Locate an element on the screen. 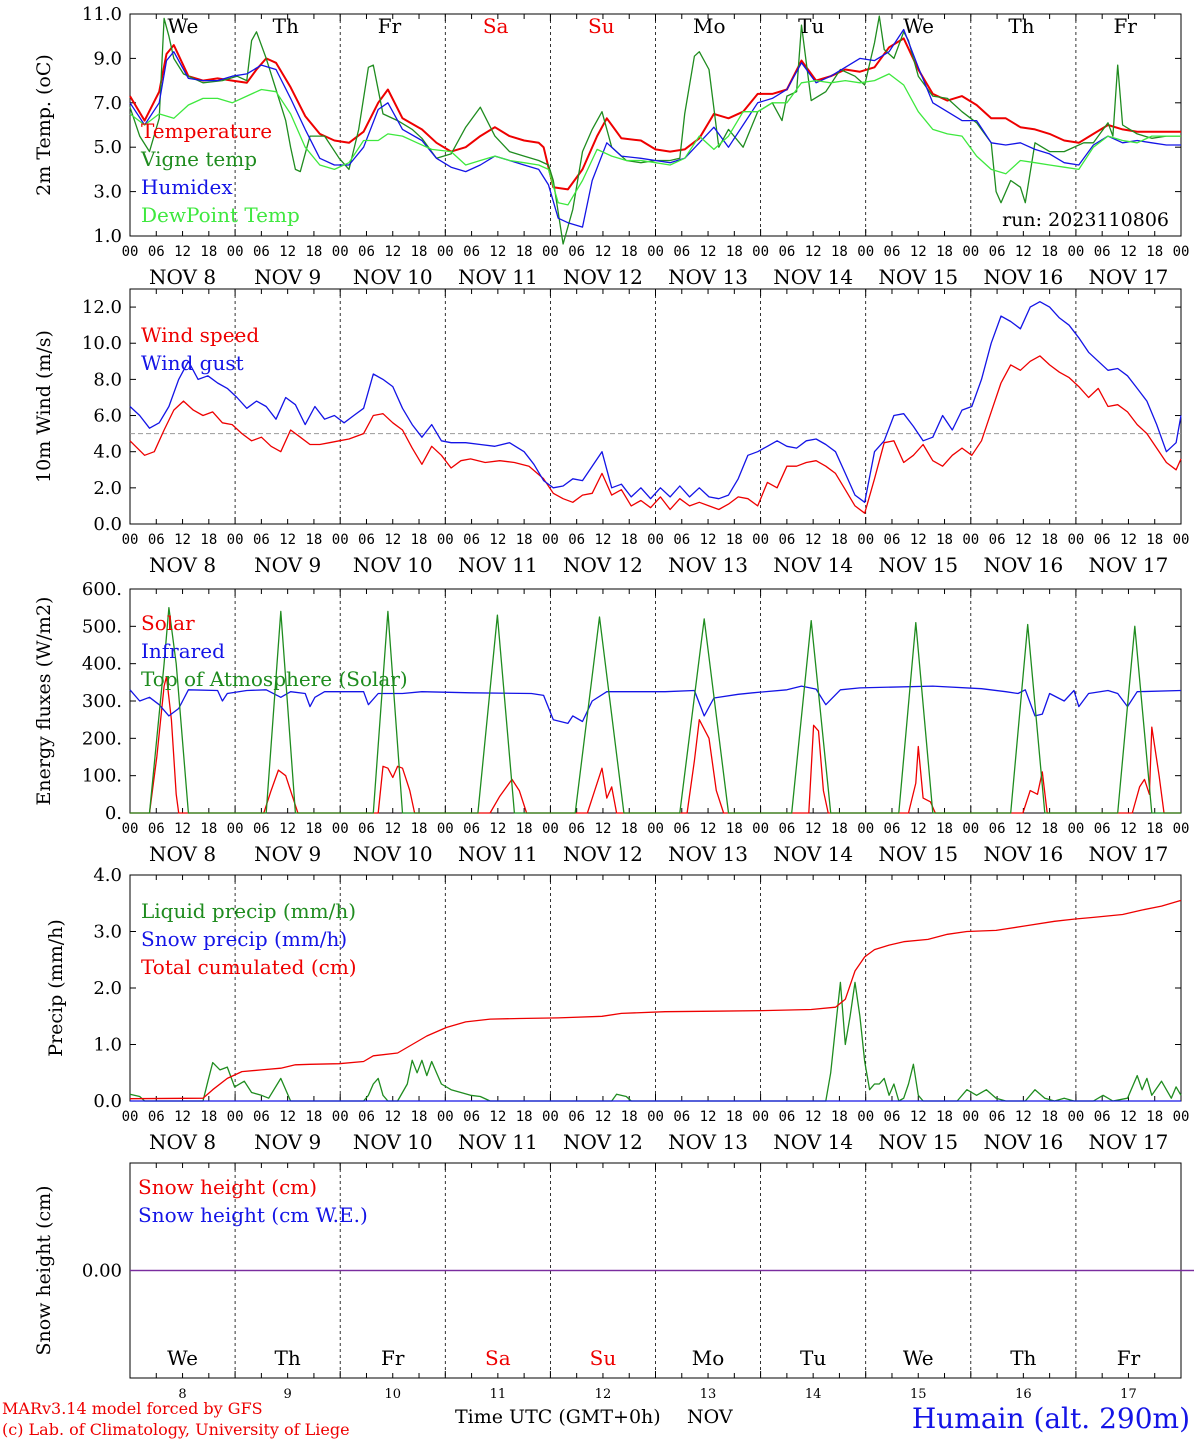 This screenshot has height=1440, width=1194. legend-entry: Solar is located at coordinates (168, 623).